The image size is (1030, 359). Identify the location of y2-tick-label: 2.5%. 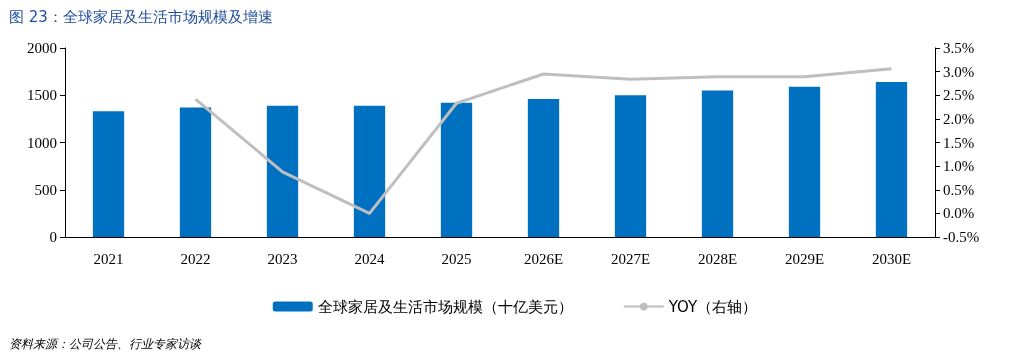
(959, 95).